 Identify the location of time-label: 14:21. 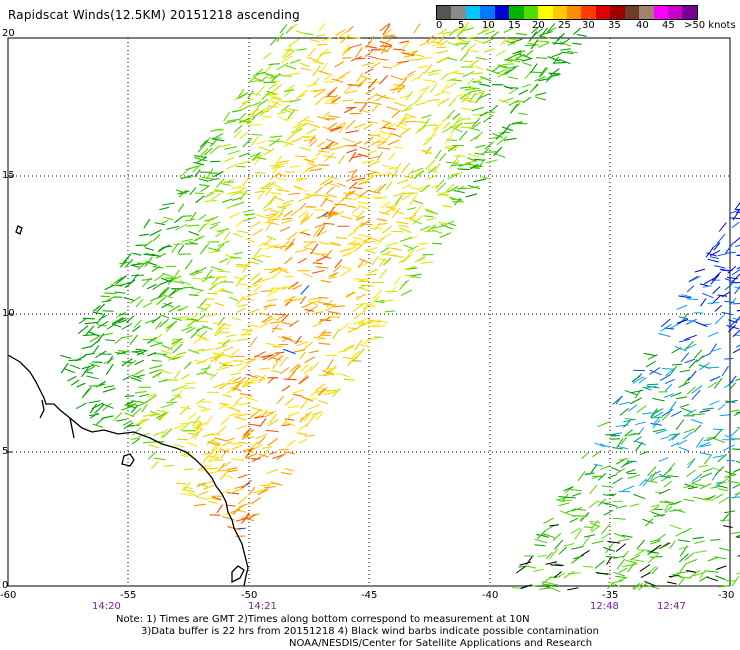
(262, 606).